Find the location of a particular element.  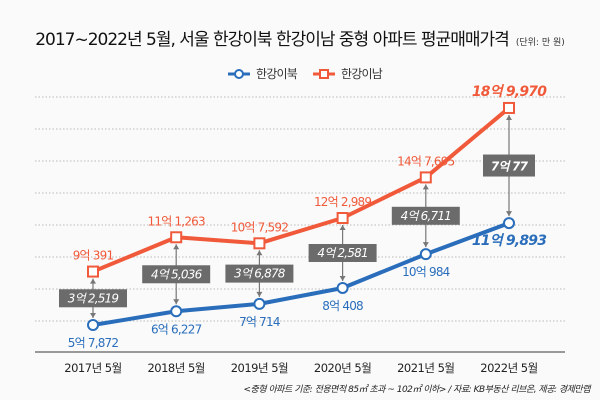

gap-label: 7억 77 is located at coordinates (510, 167).